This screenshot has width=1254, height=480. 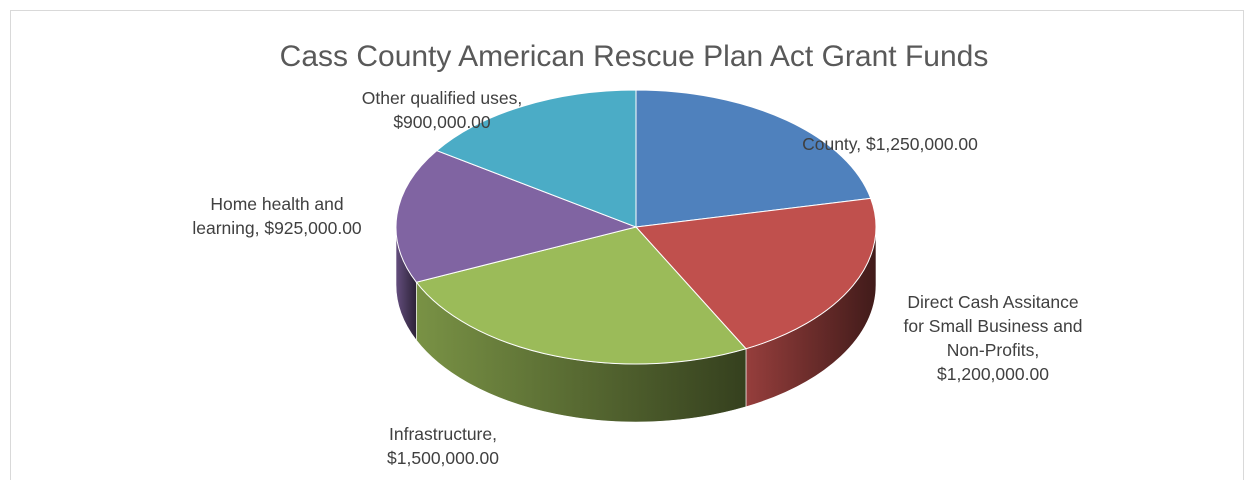 I want to click on data-label-line: learning, $925,000.00, so click(x=277, y=228).